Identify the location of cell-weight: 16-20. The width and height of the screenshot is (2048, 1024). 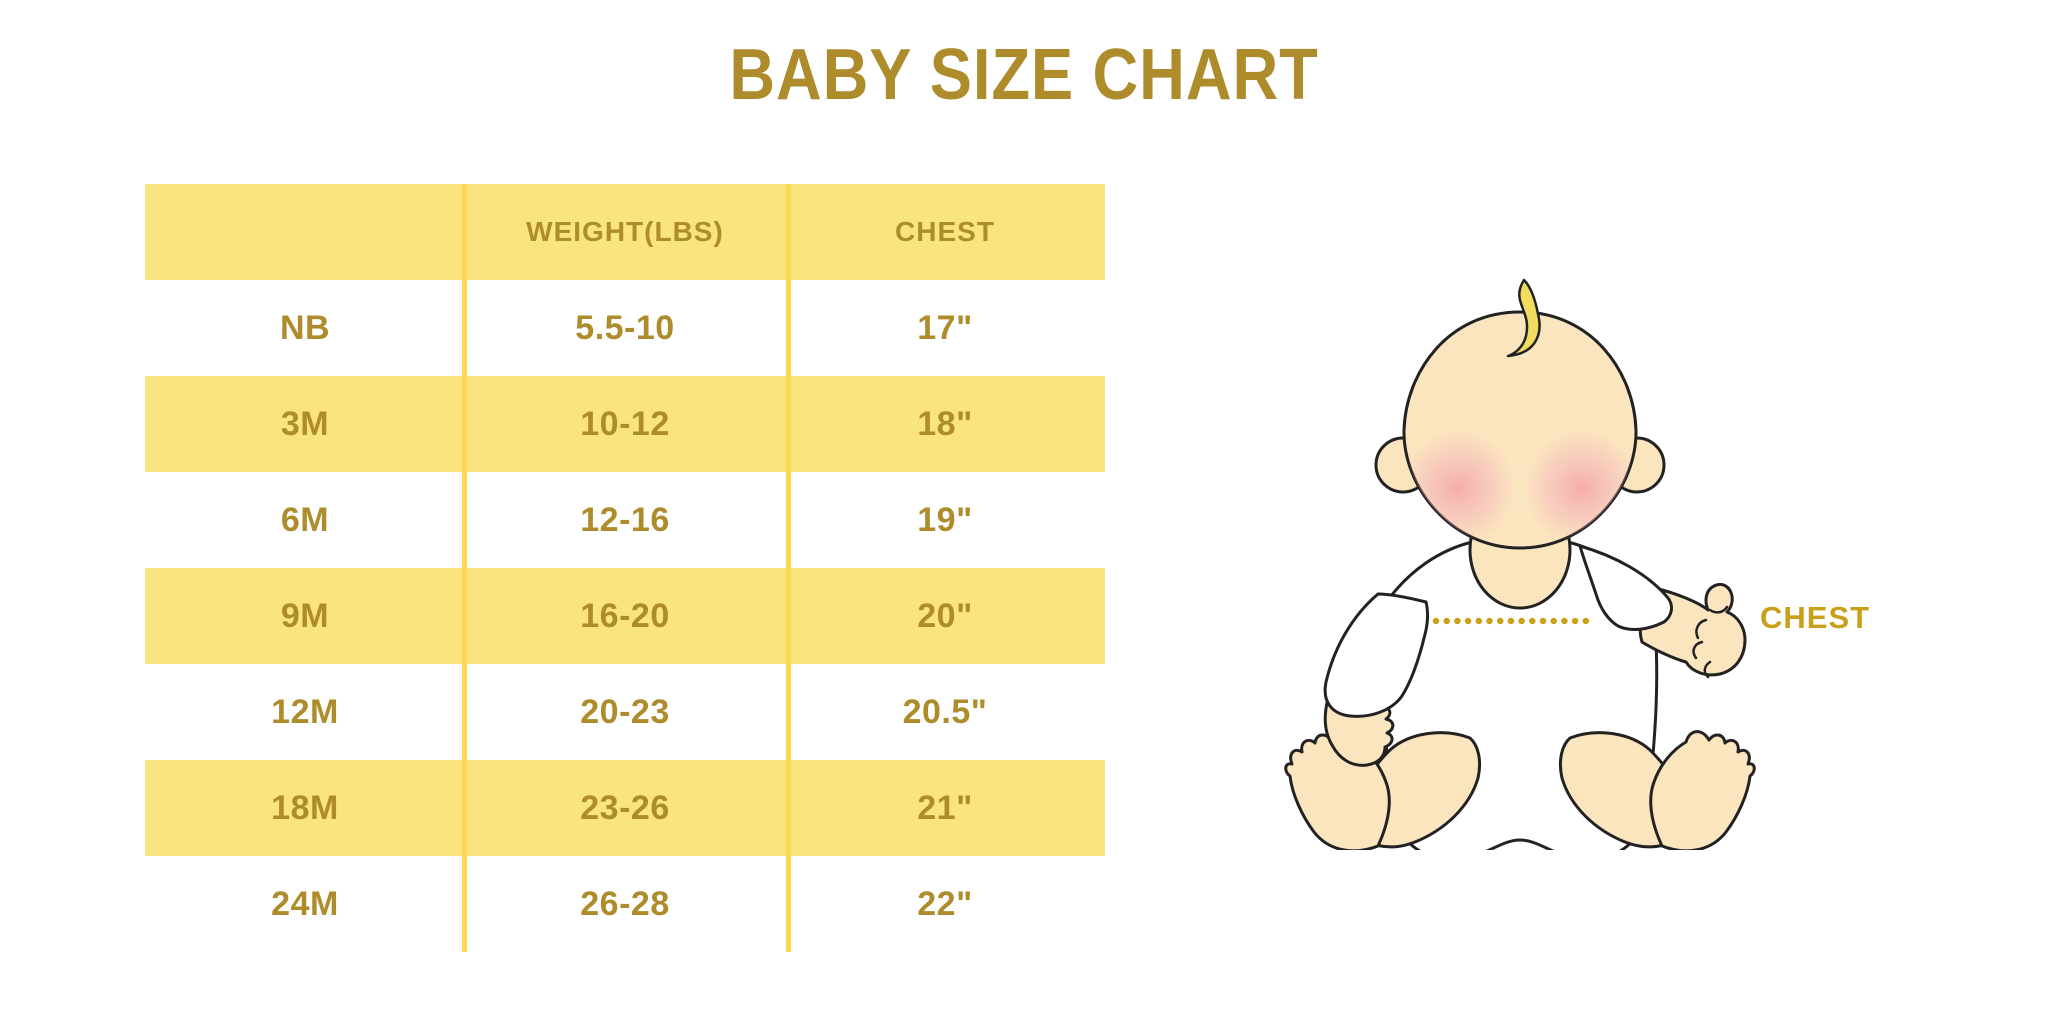
(625, 615).